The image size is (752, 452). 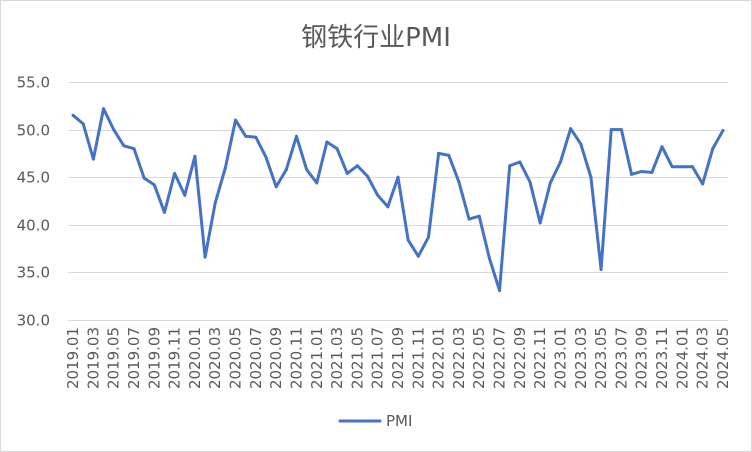 I want to click on x-tick-label: 2021.11, so click(x=418, y=358).